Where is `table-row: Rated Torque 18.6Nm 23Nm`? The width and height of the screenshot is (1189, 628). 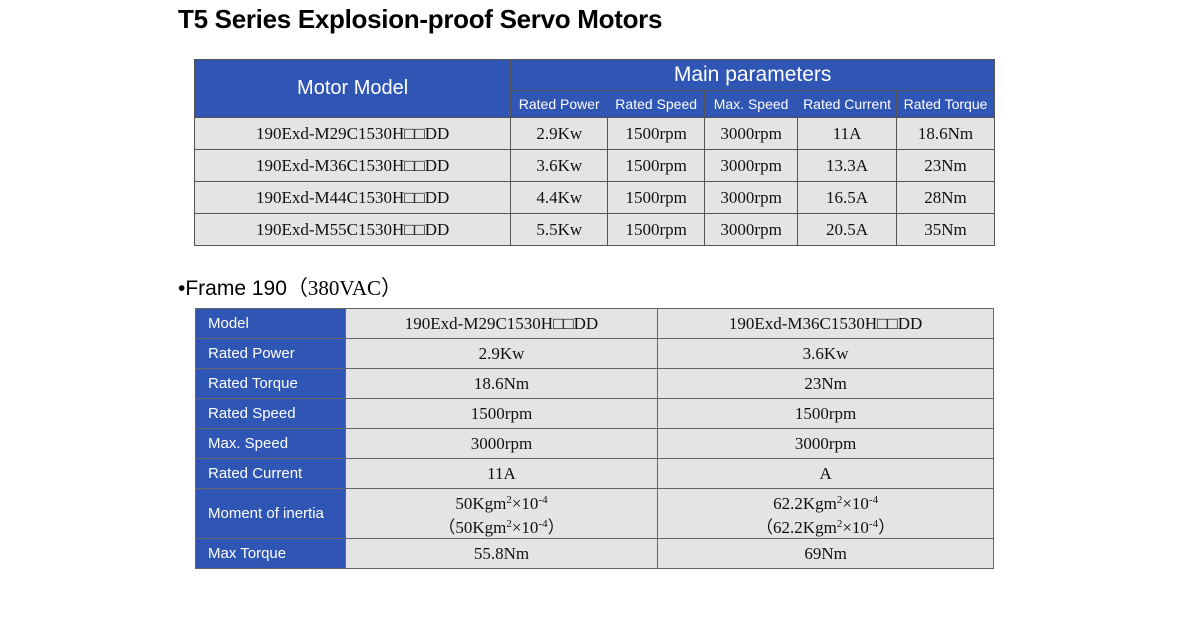 table-row: Rated Torque 18.6Nm 23Nm is located at coordinates (594, 383).